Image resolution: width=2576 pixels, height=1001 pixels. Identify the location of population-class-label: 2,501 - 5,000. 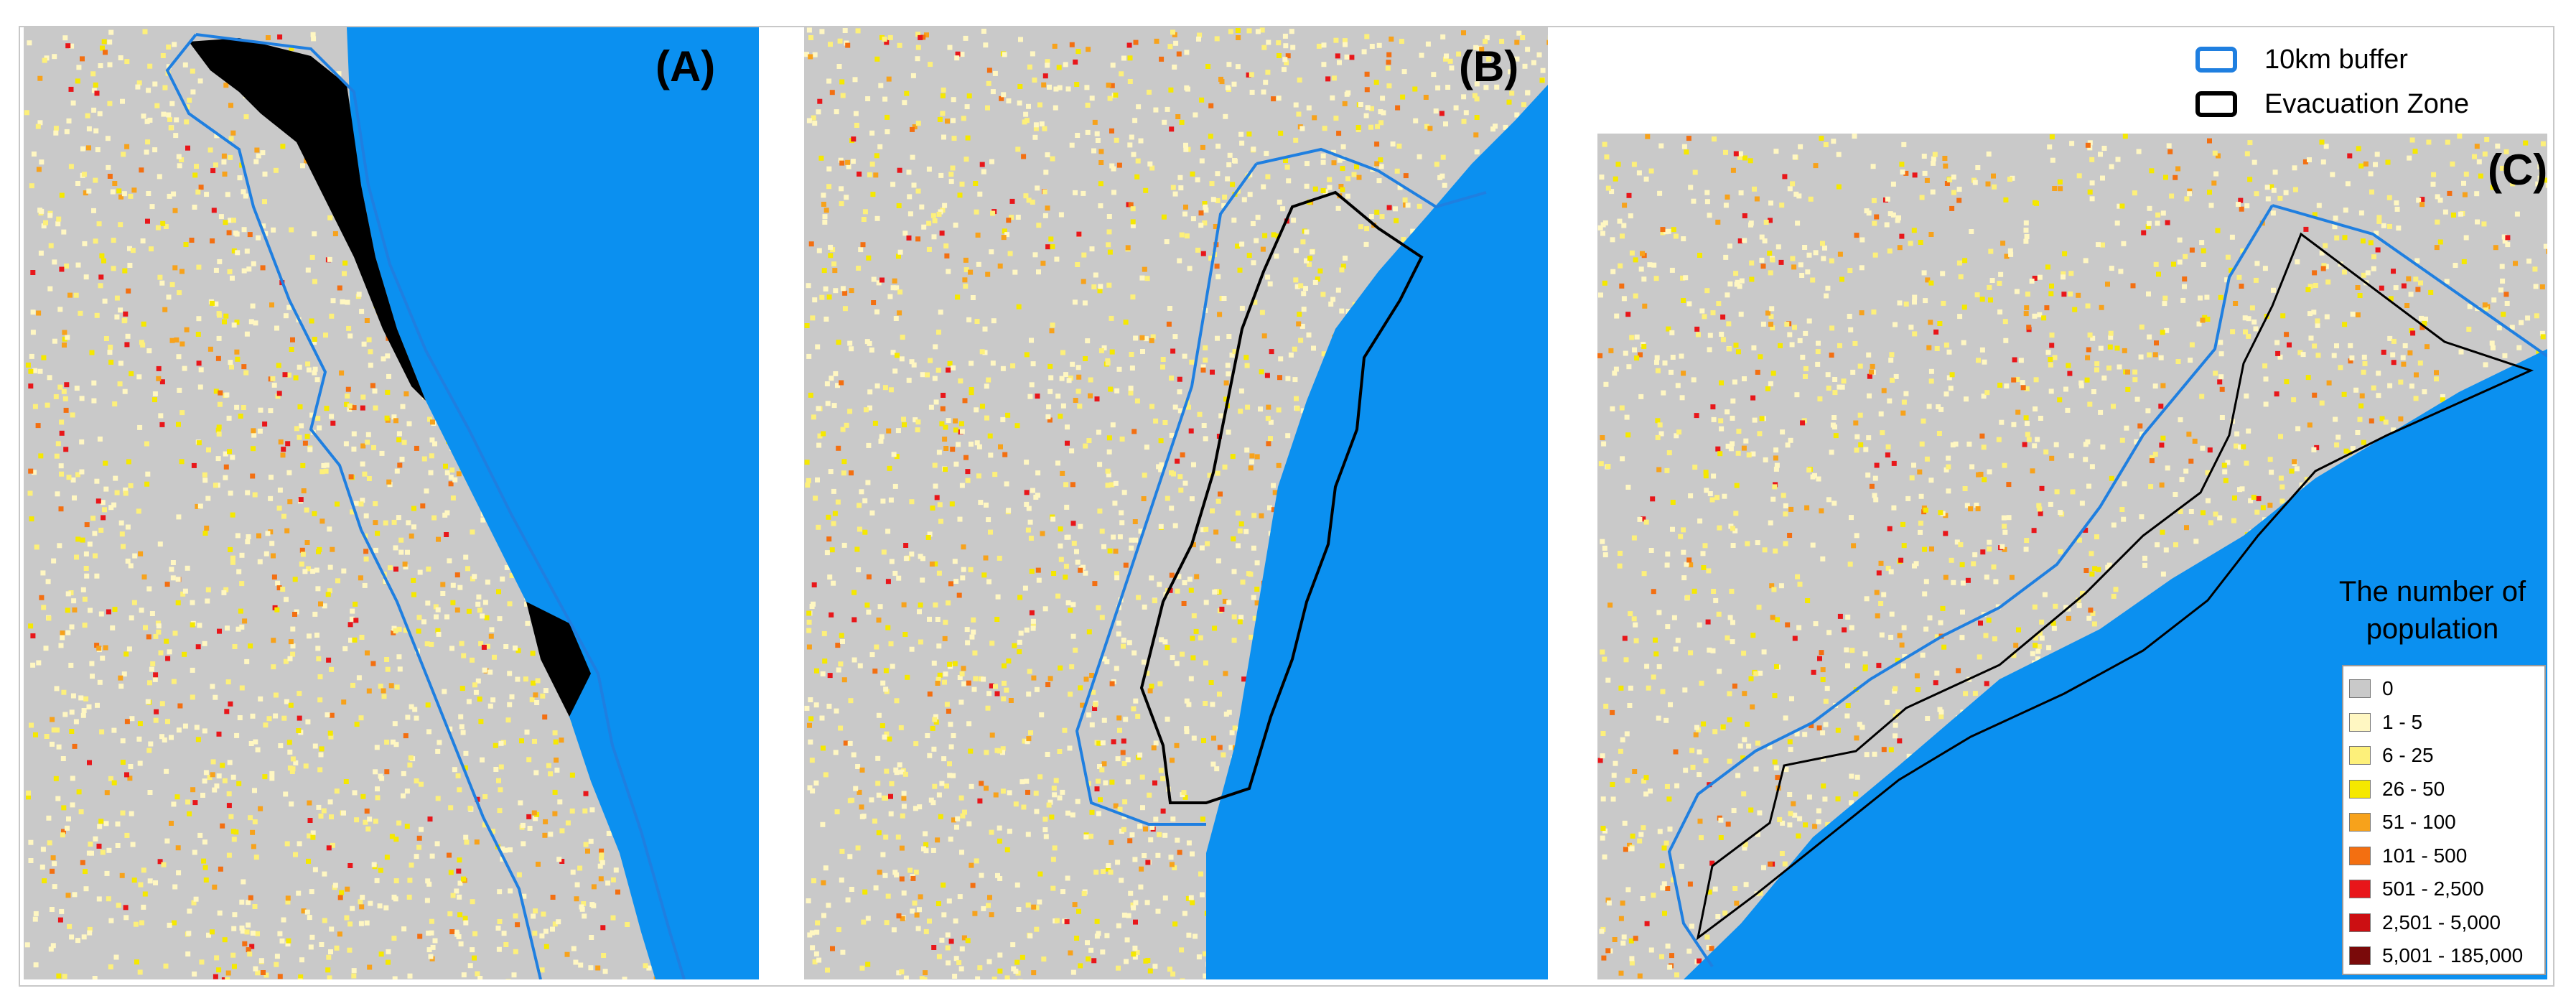
(2441, 922).